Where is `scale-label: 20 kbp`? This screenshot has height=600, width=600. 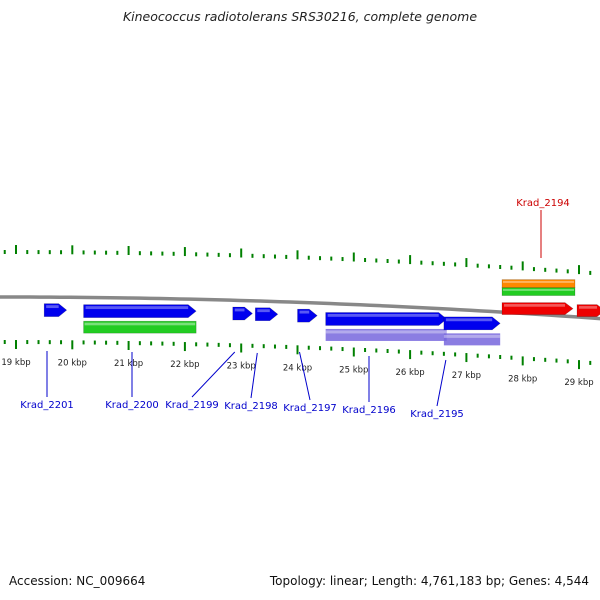
scale-label: 20 kbp is located at coordinates (72, 363).